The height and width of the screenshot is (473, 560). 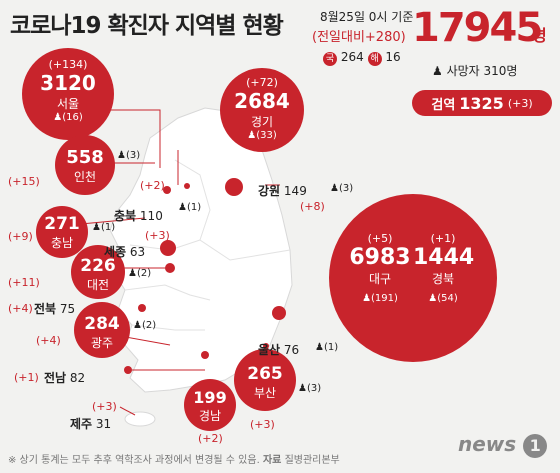 I want to click on daegu-change: (+5), so click(x=380, y=238).